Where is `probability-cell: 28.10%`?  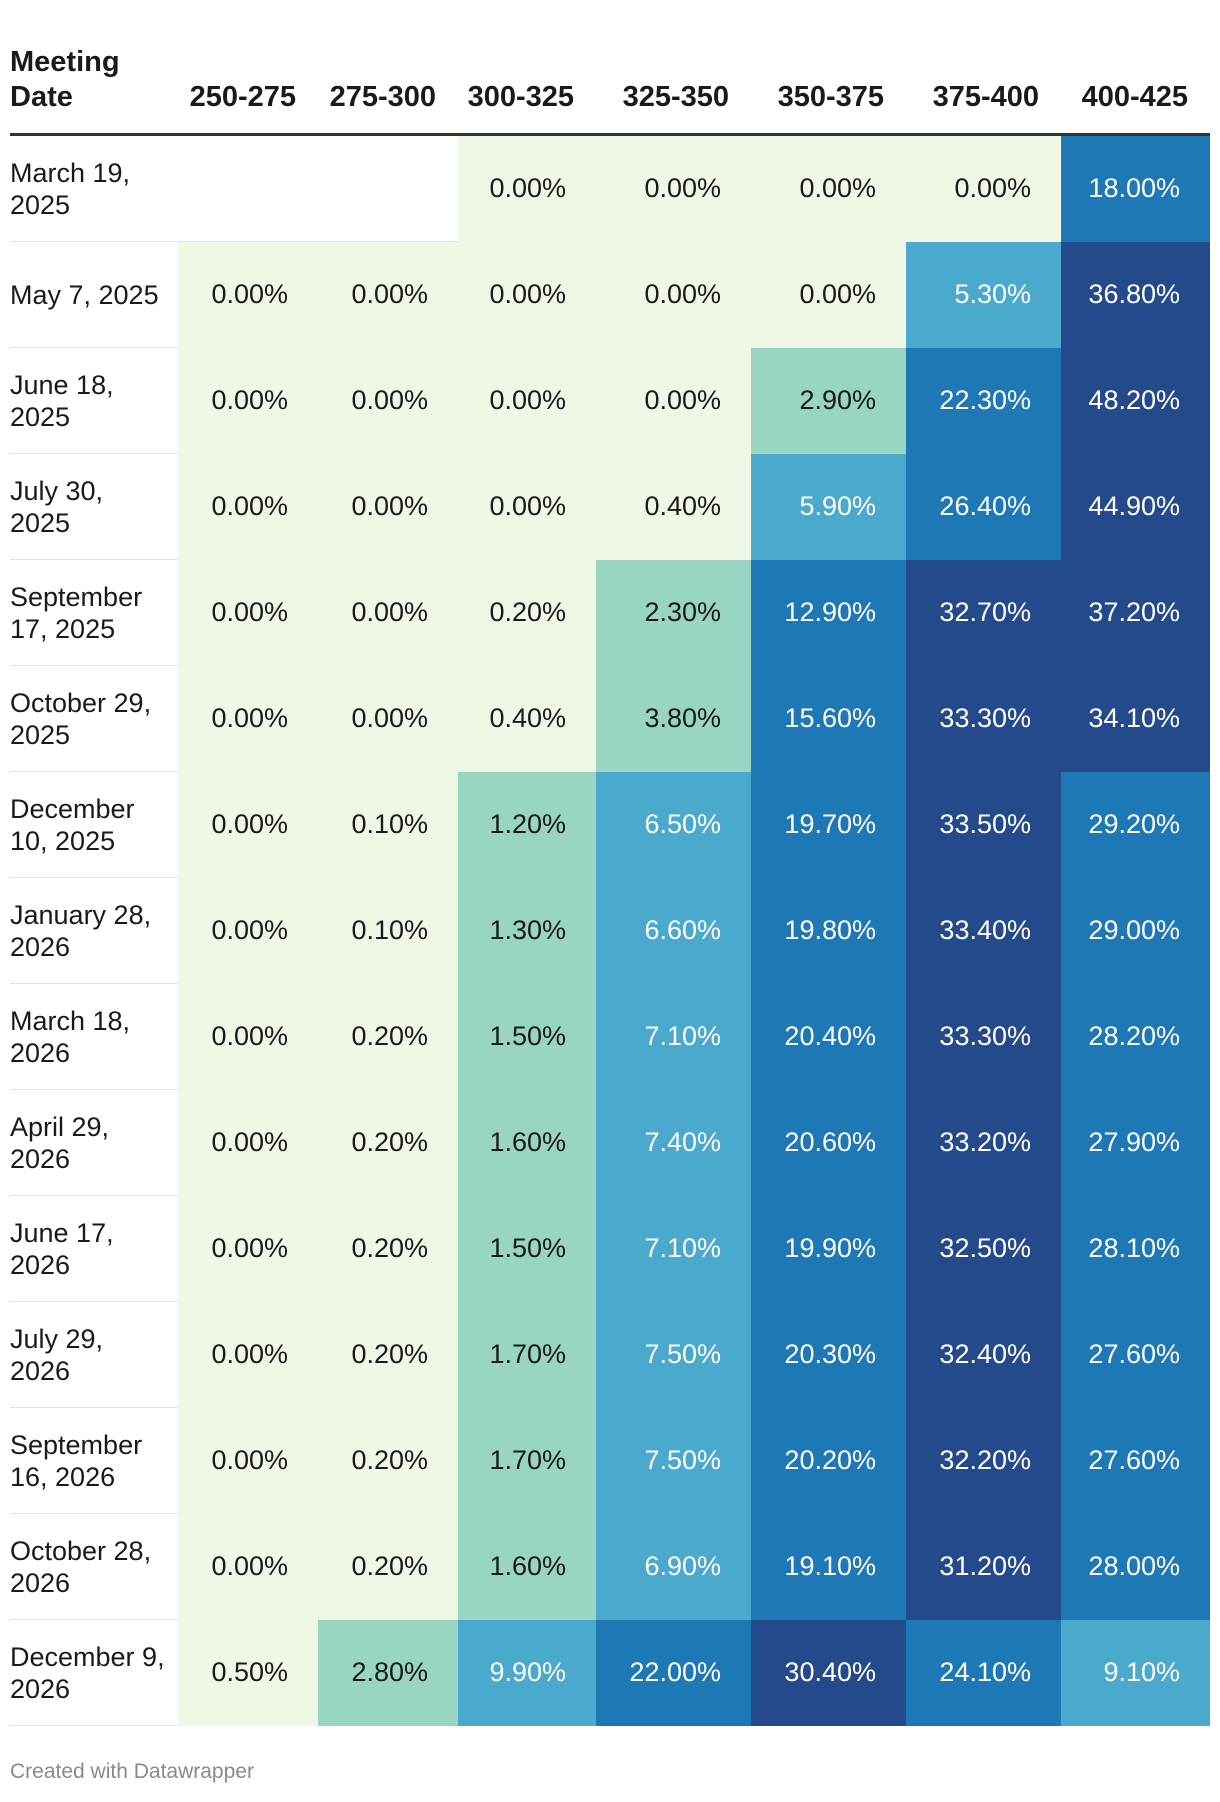 probability-cell: 28.10% is located at coordinates (1135, 1248).